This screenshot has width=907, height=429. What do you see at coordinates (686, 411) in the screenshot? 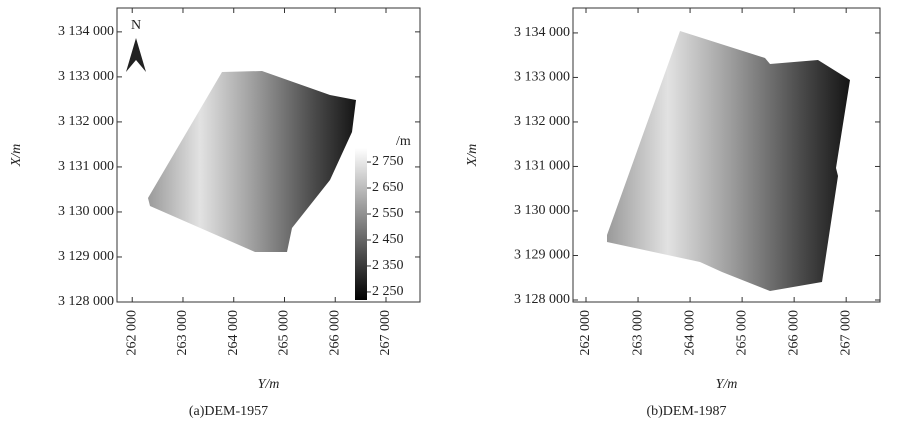
I see `panel-caption: (b)DEM-1987` at bounding box center [686, 411].